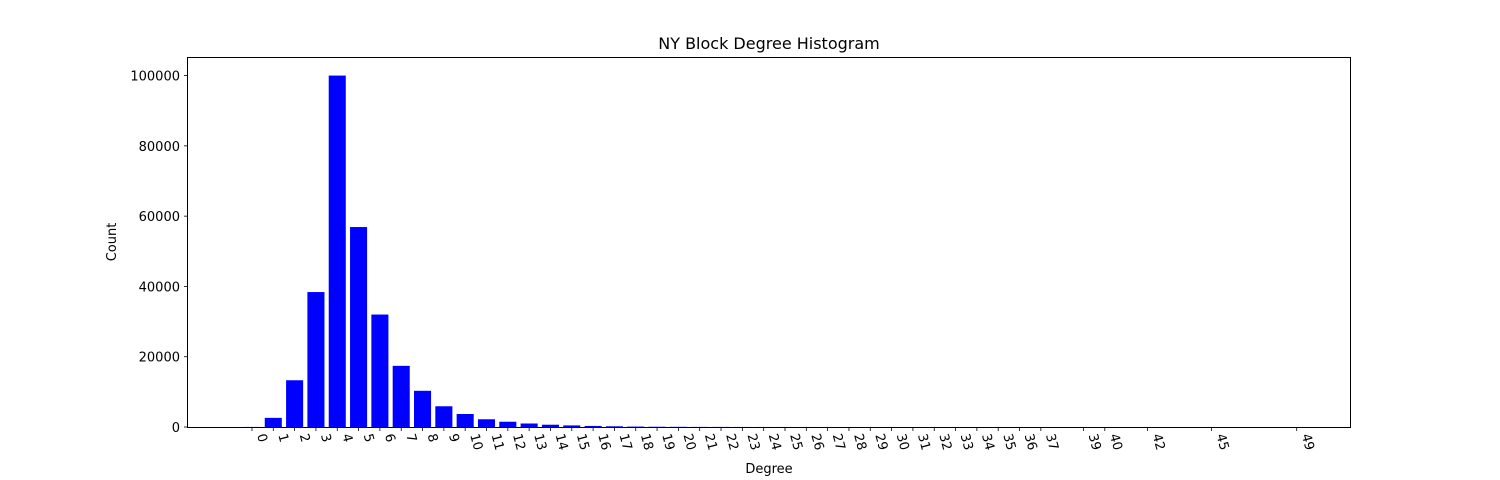 The width and height of the screenshot is (1500, 480). What do you see at coordinates (752, 442) in the screenshot?
I see `x-tick-label: 23` at bounding box center [752, 442].